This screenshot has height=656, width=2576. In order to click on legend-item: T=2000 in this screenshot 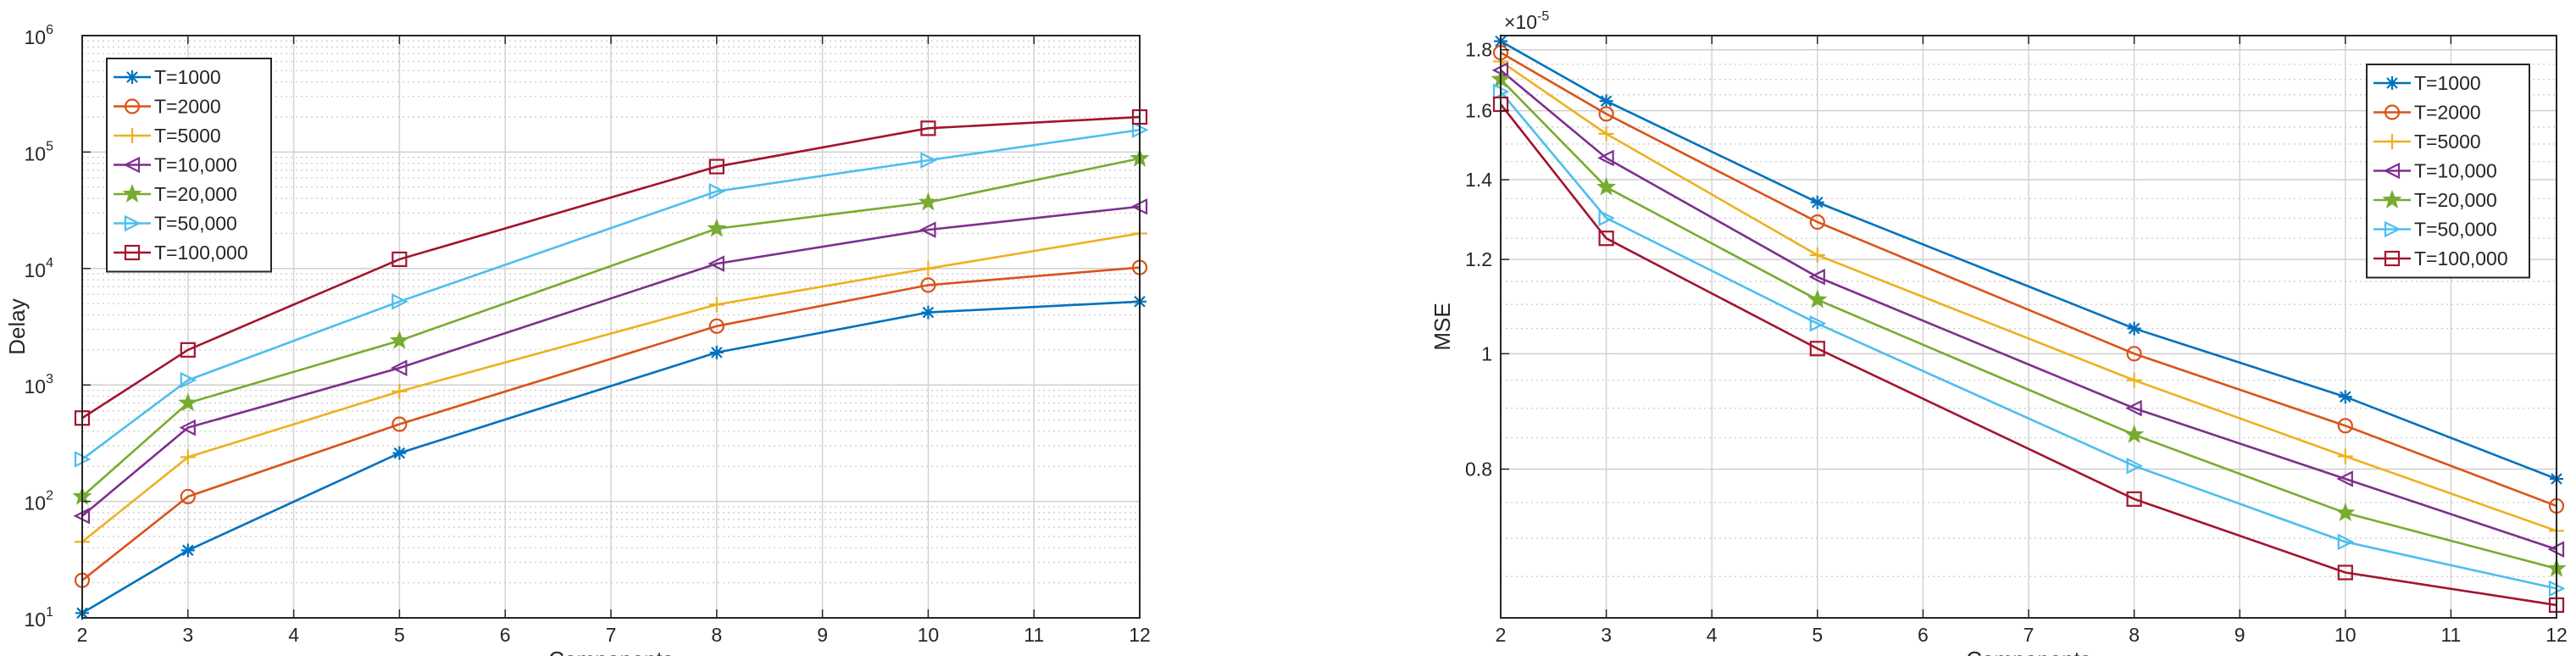, I will do `click(2427, 113)`.